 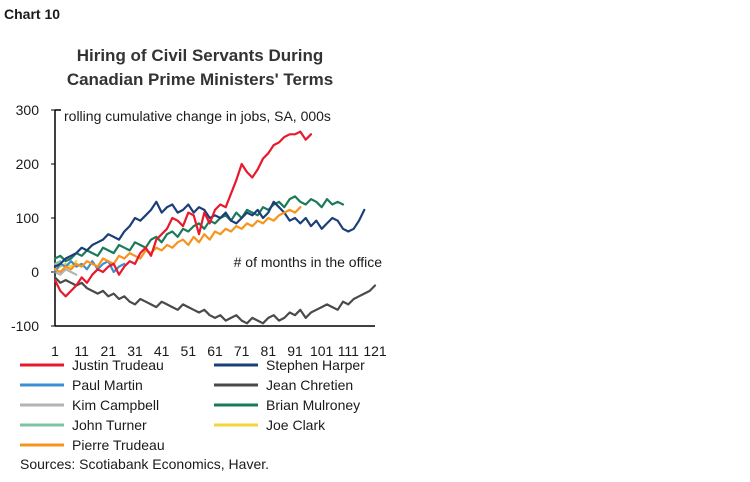 I want to click on chart-title-line-2: Canadian Prime Ministers' Terms, so click(x=200, y=79).